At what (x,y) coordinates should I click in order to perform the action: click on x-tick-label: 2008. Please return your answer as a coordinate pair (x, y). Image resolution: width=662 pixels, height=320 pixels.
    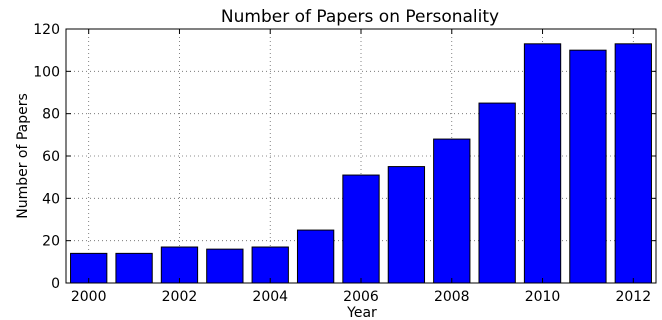
    Looking at the image, I should click on (452, 297).